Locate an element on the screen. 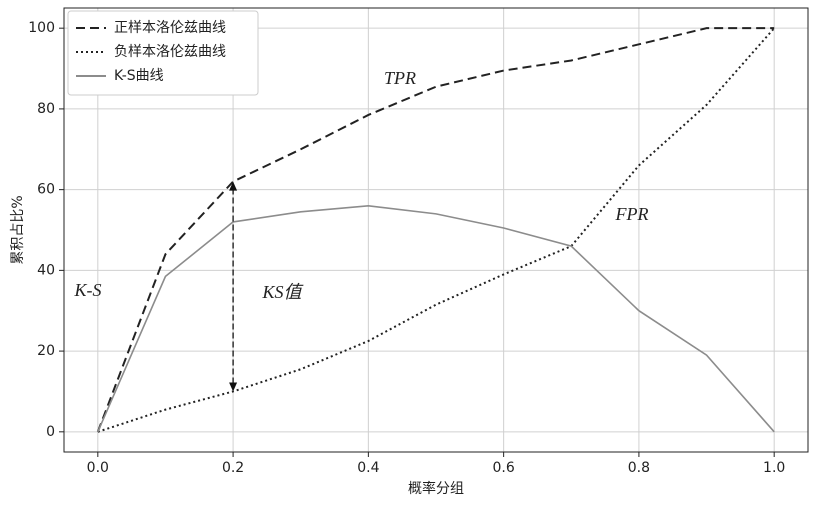 The height and width of the screenshot is (505, 820). annotation: TPR is located at coordinates (400, 78).